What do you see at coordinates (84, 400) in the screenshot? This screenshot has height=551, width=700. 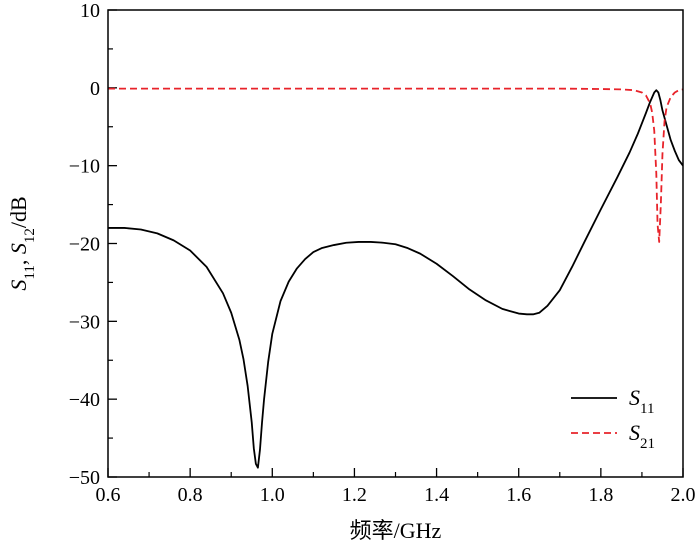 I see `y-tick-label: −40` at bounding box center [84, 400].